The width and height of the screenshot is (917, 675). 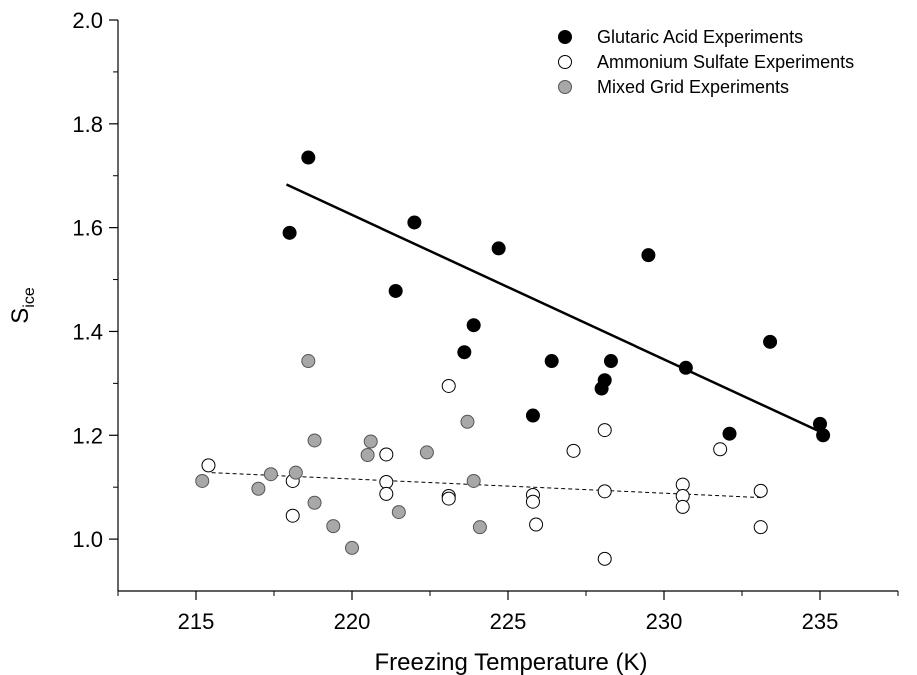 I want to click on x-tick-label: 220, so click(x=352, y=621).